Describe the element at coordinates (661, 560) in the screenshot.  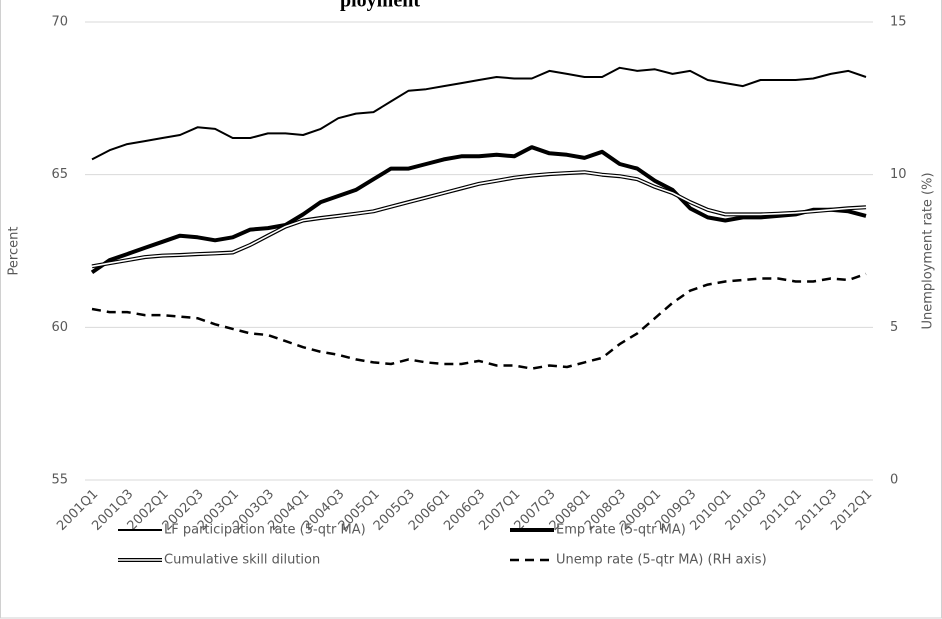
I see `legend-label: Unemp rate (5-qtr MA) (RH axis)` at that location.